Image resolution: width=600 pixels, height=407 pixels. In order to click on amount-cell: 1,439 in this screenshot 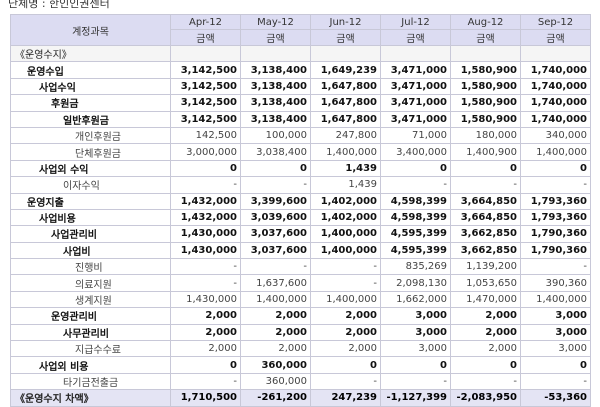, I will do `click(345, 168)`.